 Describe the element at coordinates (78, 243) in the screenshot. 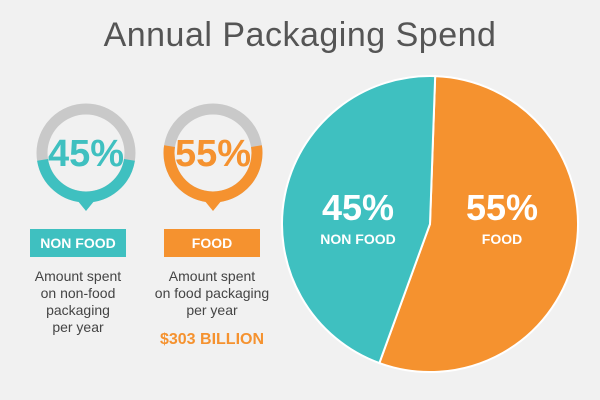

I see `nonfood-label-pill: NON FOOD` at that location.